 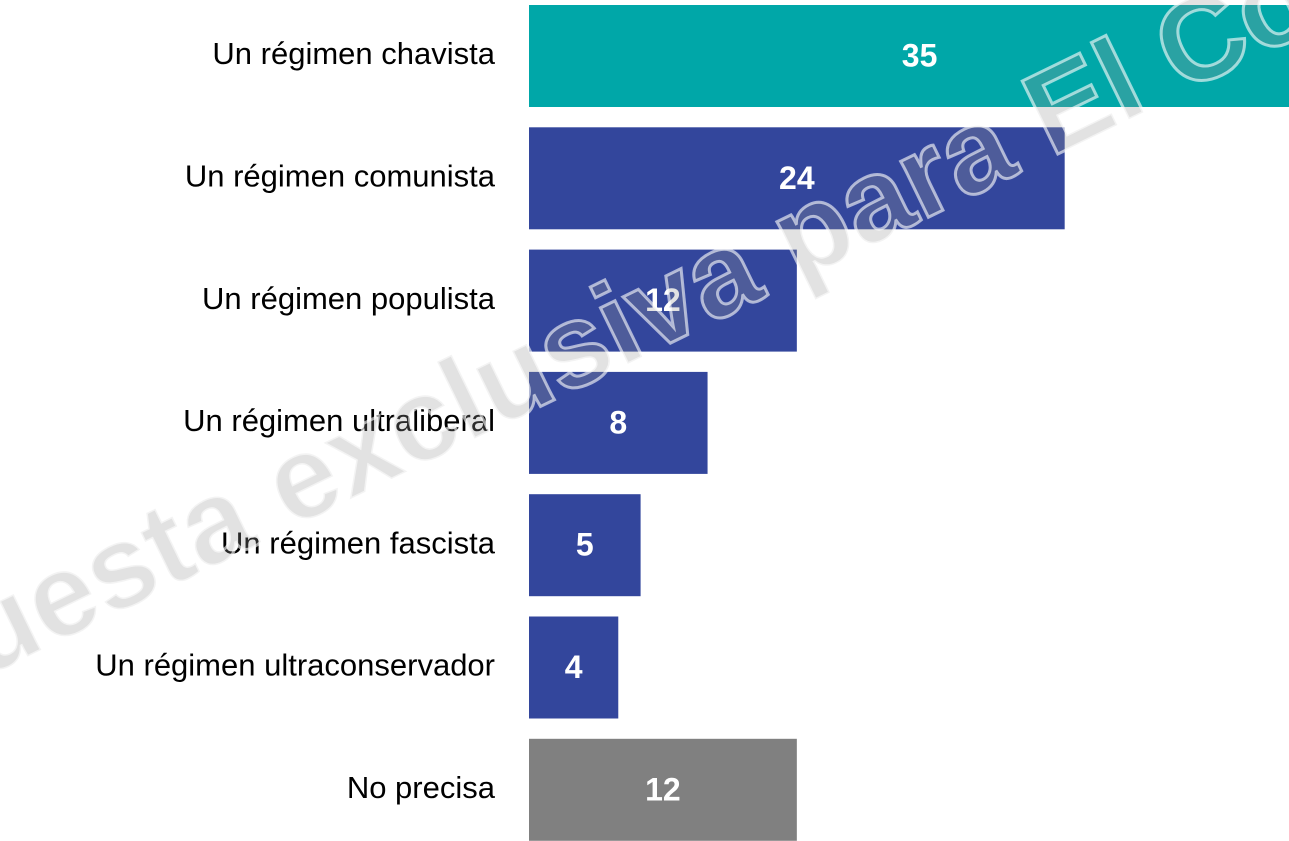 What do you see at coordinates (920, 55) in the screenshot?
I see `value-label: 35` at bounding box center [920, 55].